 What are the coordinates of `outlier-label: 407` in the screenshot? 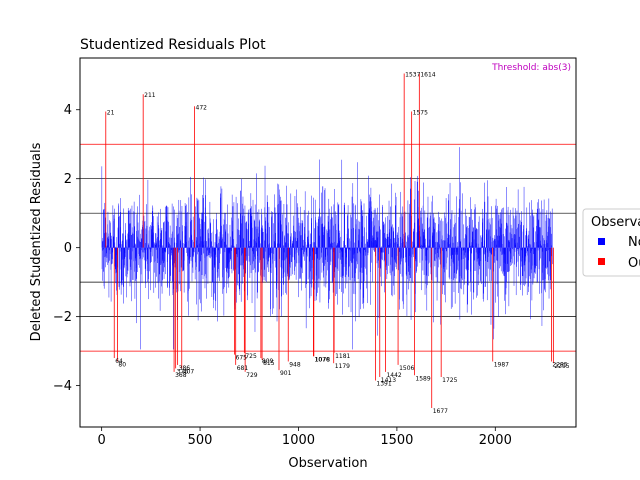 It's located at (189, 371).